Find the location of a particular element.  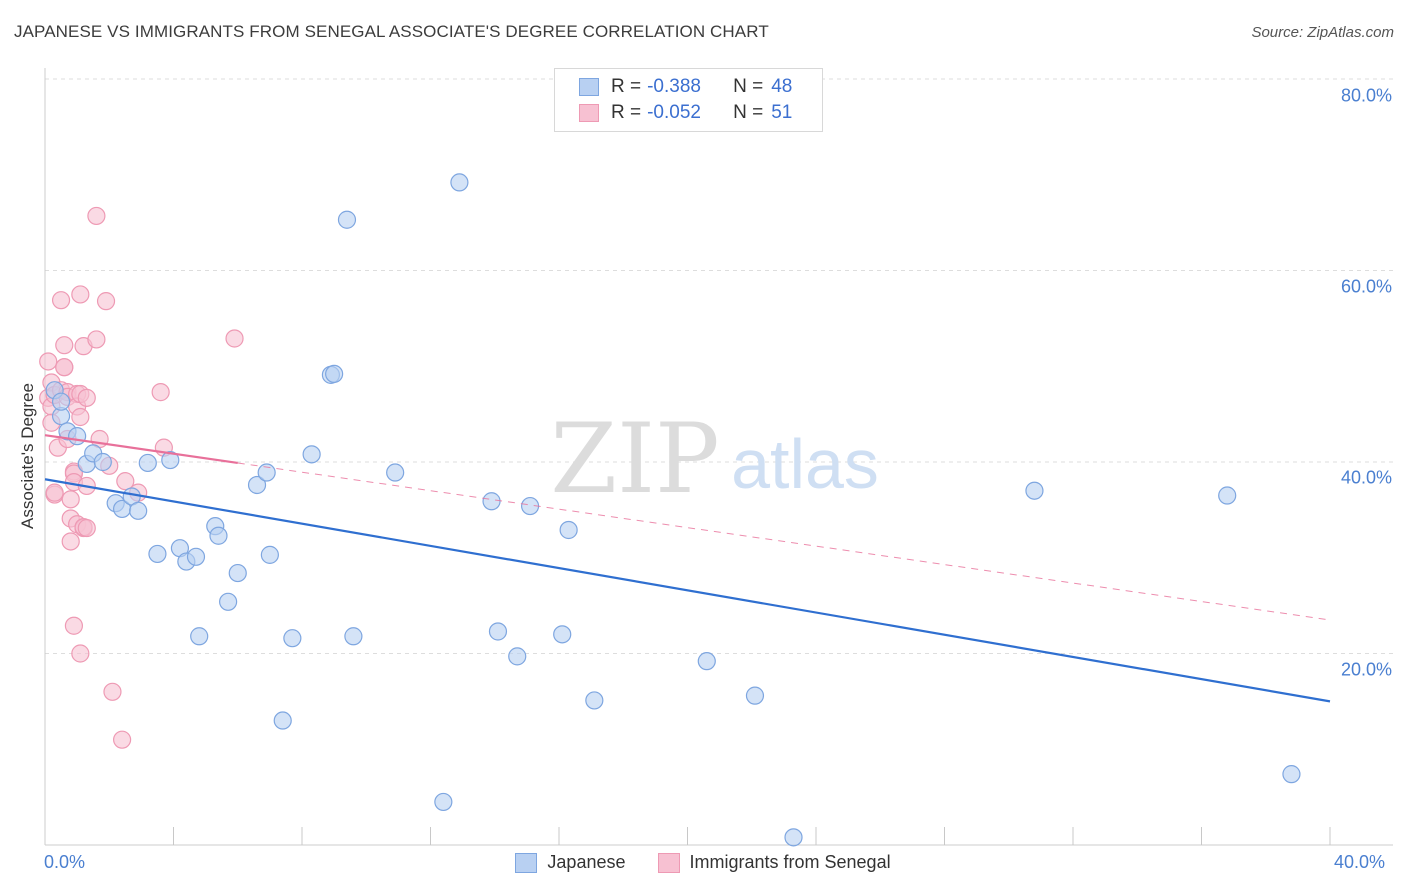

senegal-n-value: 51 is located at coordinates (782, 112).